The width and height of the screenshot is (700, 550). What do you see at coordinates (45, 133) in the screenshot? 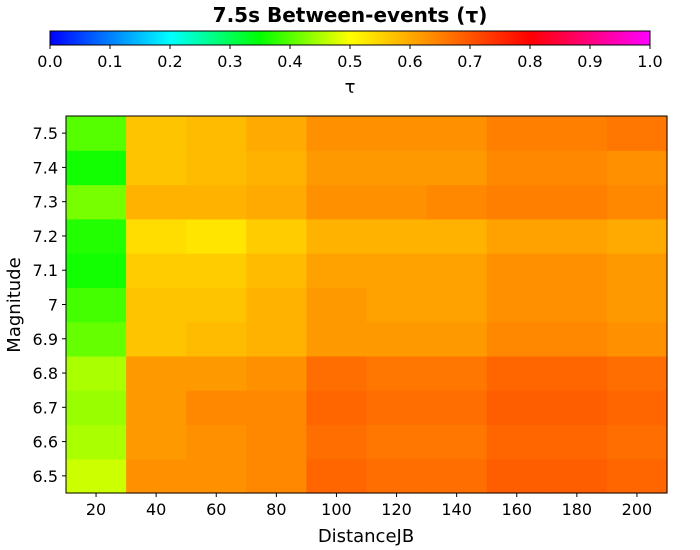
I see `y-tick-label: 7.5` at bounding box center [45, 133].